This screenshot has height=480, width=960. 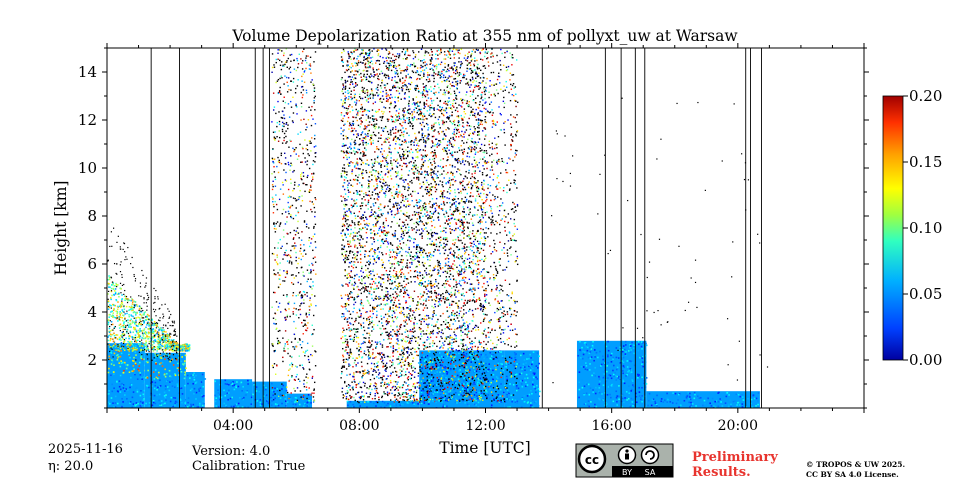 What do you see at coordinates (721, 472) in the screenshot?
I see `preliminary-line2: Results.` at bounding box center [721, 472].